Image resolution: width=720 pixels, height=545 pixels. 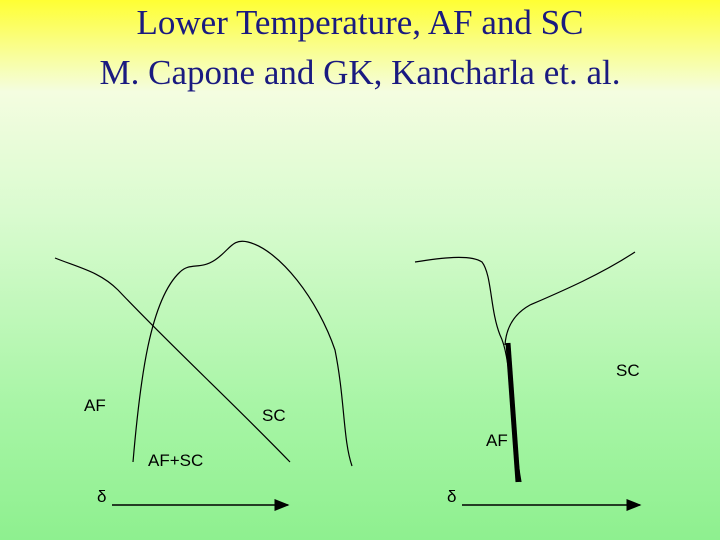 What do you see at coordinates (570, 298) in the screenshot?
I see `sc-boundary` at bounding box center [570, 298].